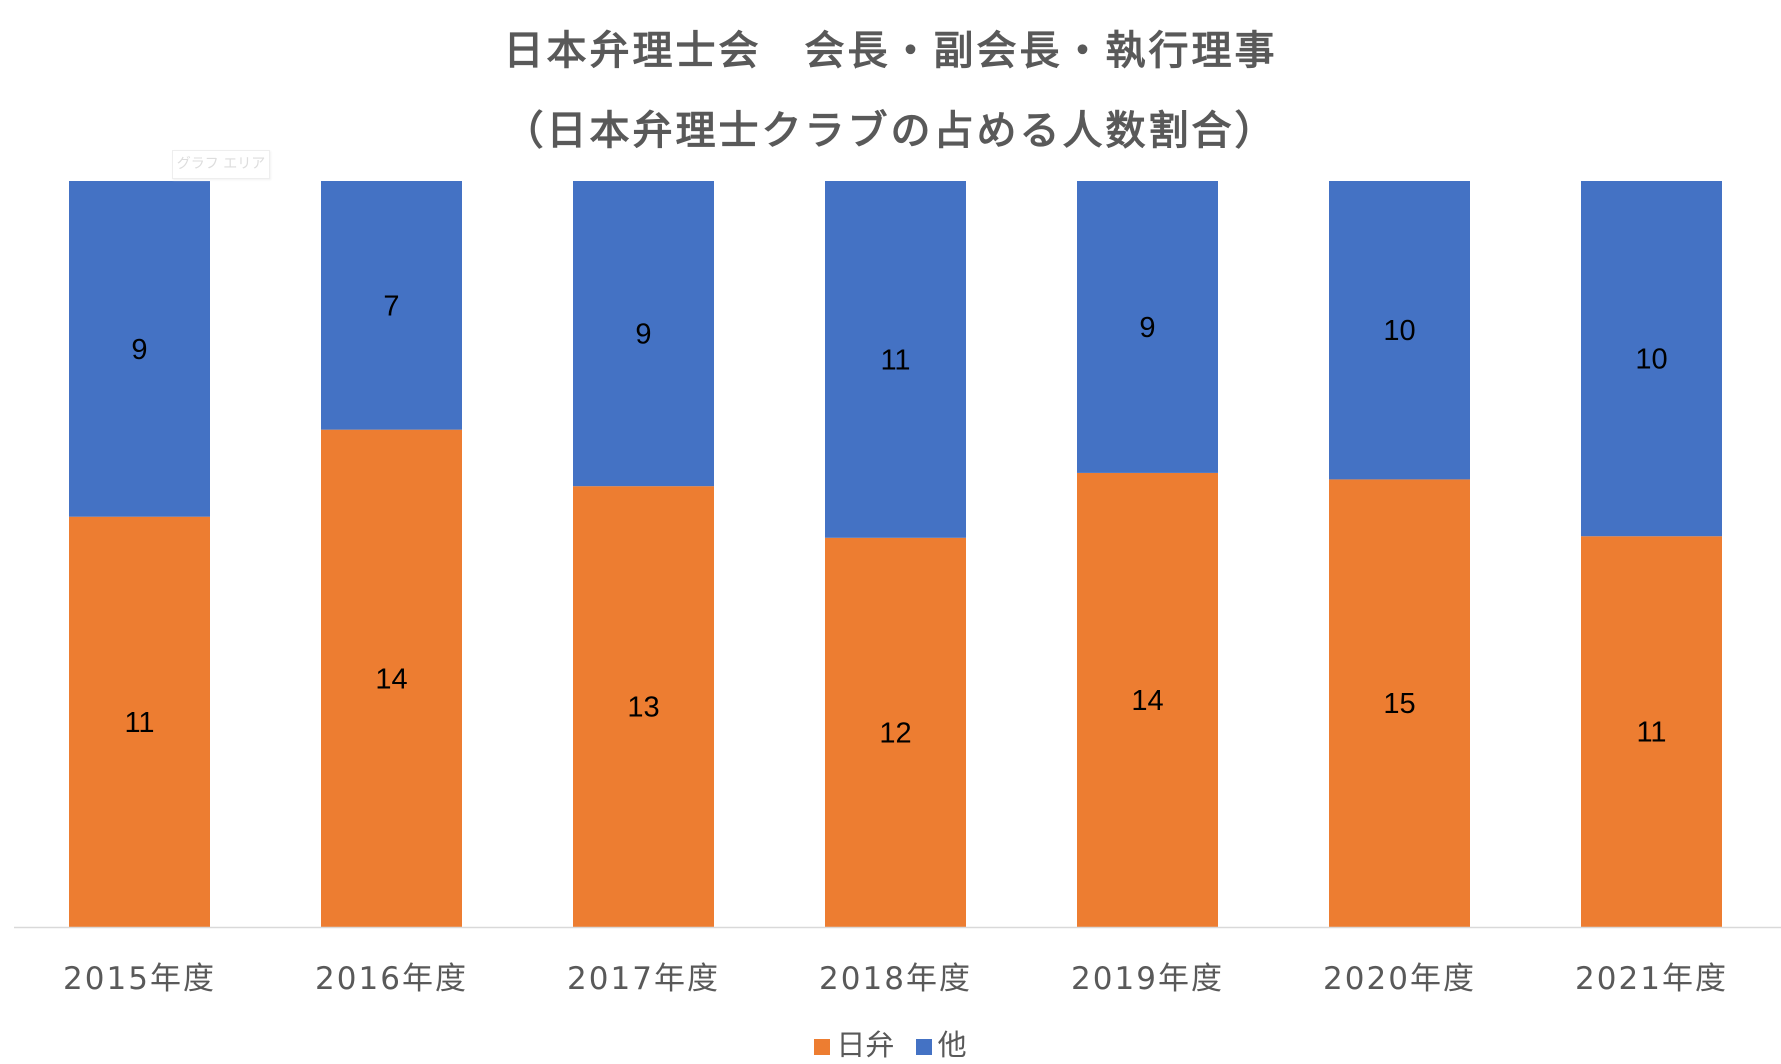 Image resolution: width=1781 pixels, height=1064 pixels. Describe the element at coordinates (952, 1045) in the screenshot. I see `legend-label-other: 他` at that location.